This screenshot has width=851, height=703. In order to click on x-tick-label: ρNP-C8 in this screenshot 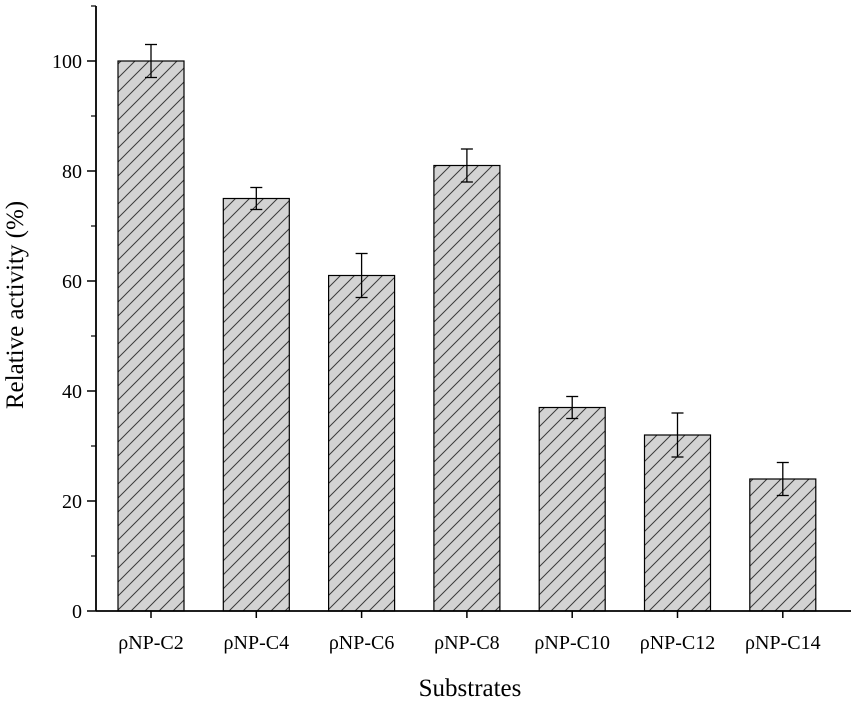, I will do `click(467, 643)`.